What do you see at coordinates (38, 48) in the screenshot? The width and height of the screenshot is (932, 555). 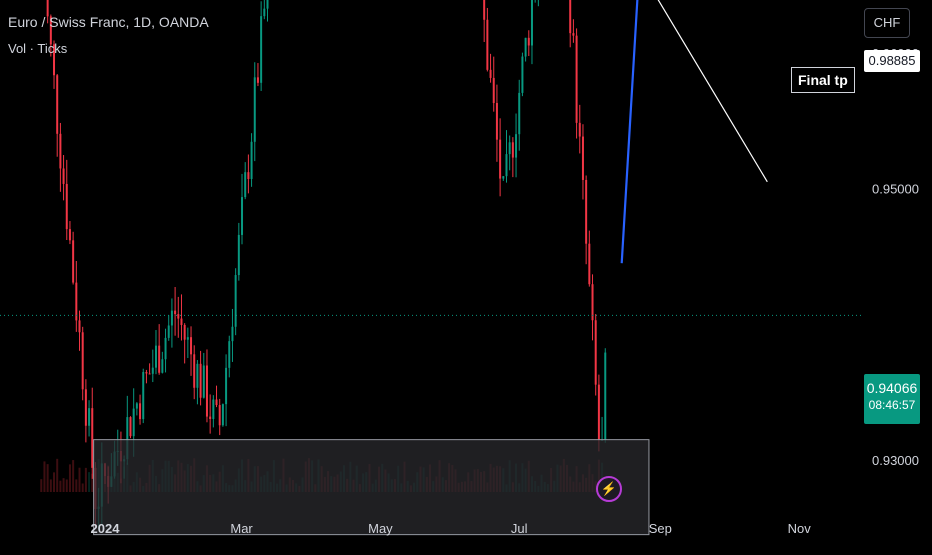 I see `volume-indicator-label: Vol · Ticks` at bounding box center [38, 48].